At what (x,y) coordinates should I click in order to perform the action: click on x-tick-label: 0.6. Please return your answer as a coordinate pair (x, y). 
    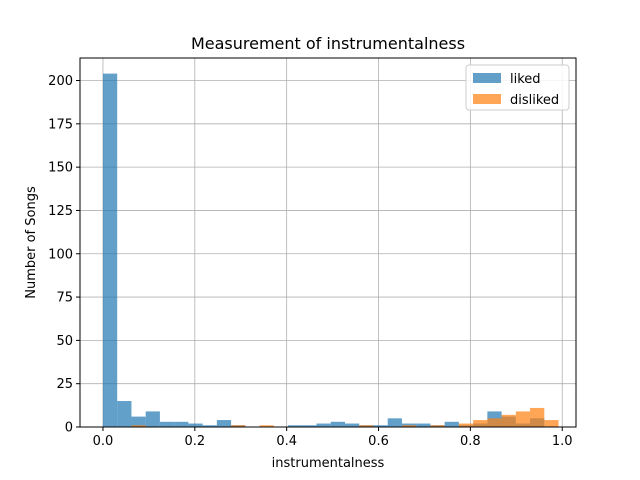
    Looking at the image, I should click on (378, 441).